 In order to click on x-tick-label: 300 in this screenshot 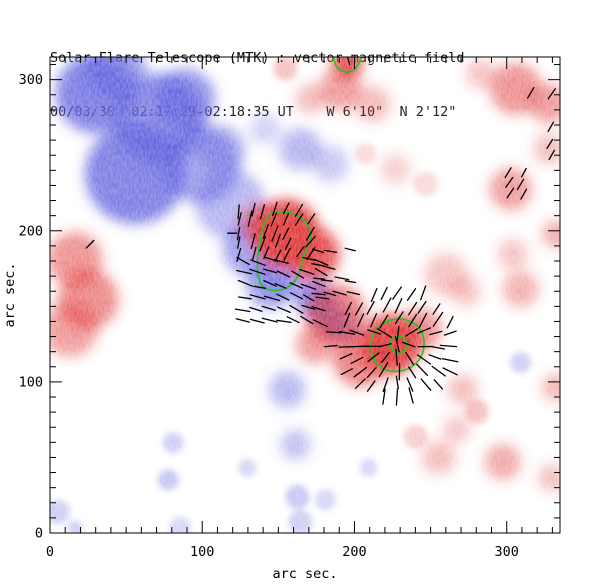, I will do `click(507, 552)`.